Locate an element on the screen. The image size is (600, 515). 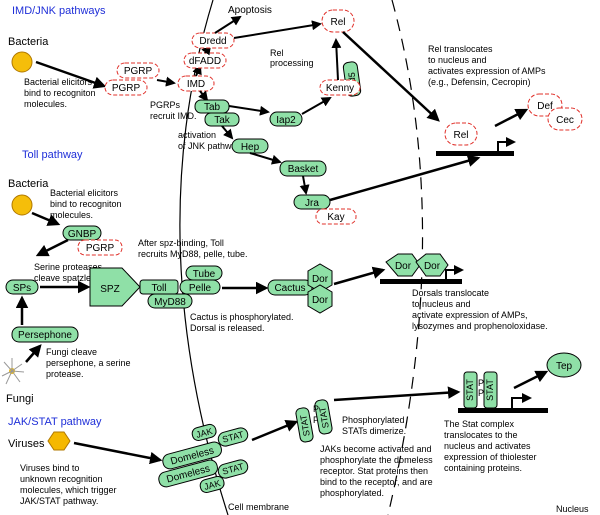
node-label: Cec is located at coordinates (565, 120).